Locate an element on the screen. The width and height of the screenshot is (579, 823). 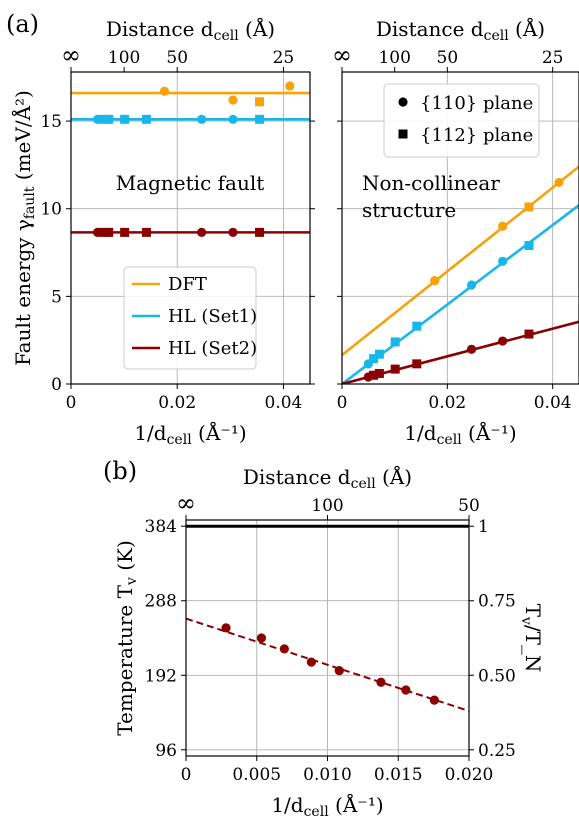
a-left-ytick-label: 10 is located at coordinates (51, 210).